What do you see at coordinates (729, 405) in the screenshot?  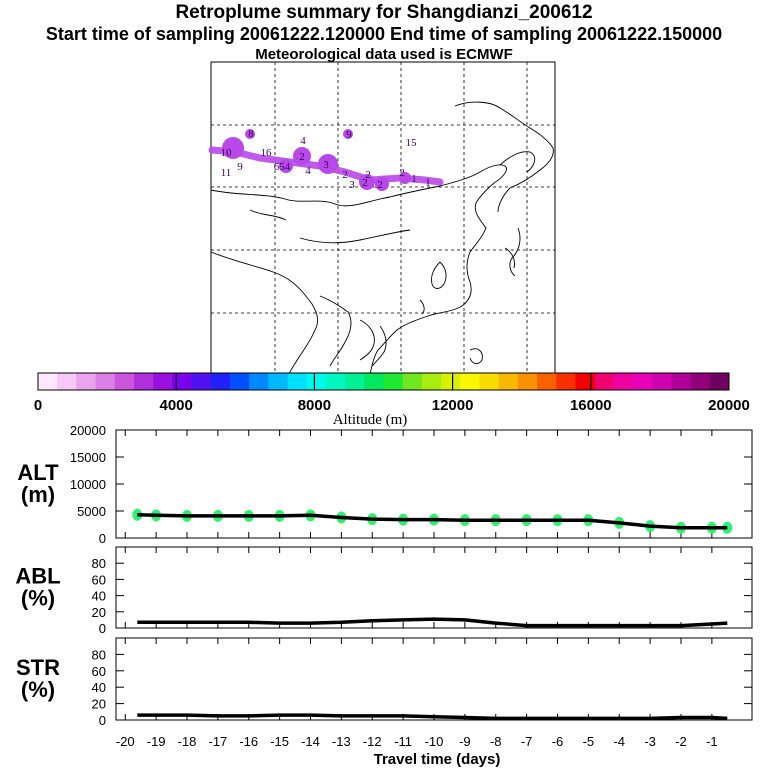 I see `colorbar-tick-label: 20000` at bounding box center [729, 405].